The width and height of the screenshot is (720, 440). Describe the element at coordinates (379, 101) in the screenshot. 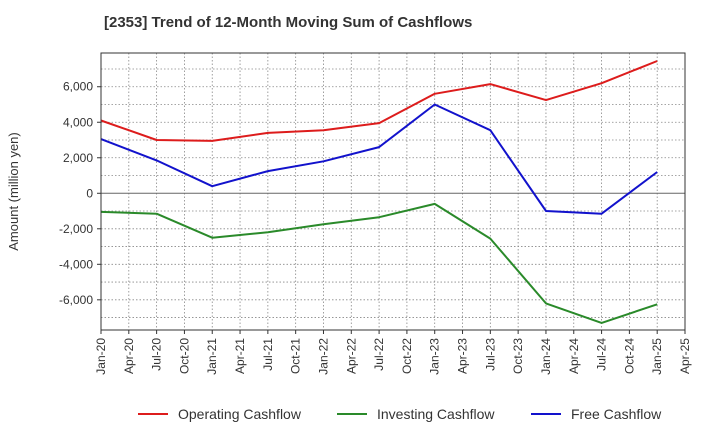

I see `series-line-operating-cashflow` at that location.